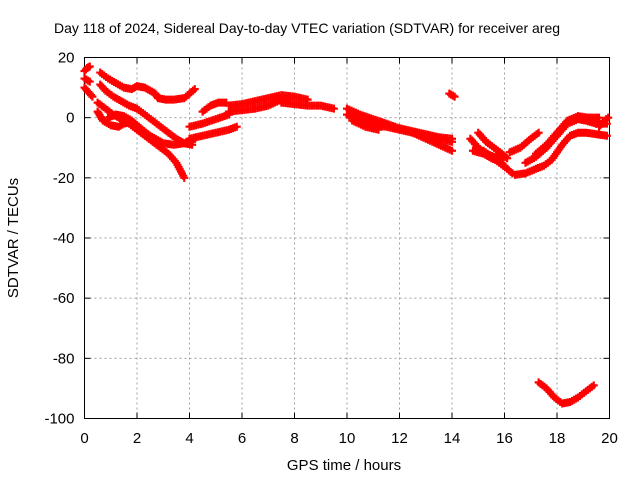  What do you see at coordinates (504, 438) in the screenshot?
I see `x-tick-label: 16` at bounding box center [504, 438].